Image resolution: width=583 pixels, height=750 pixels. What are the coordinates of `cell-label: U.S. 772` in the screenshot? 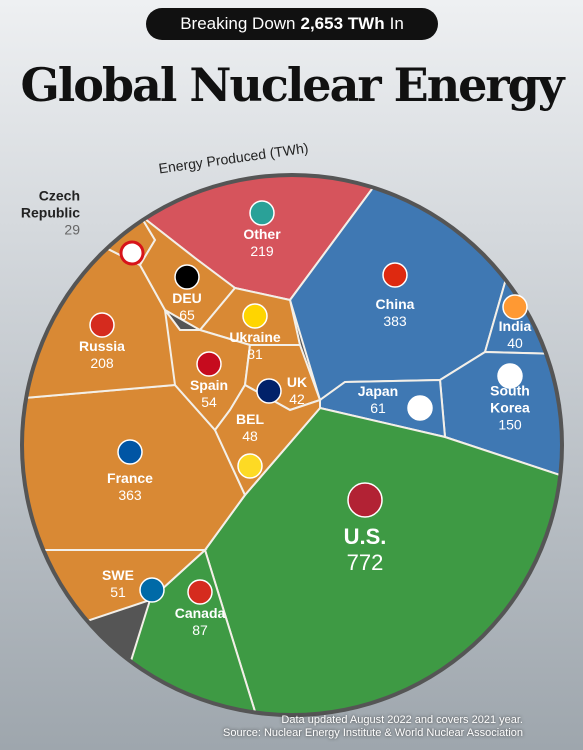 It's located at (365, 550).